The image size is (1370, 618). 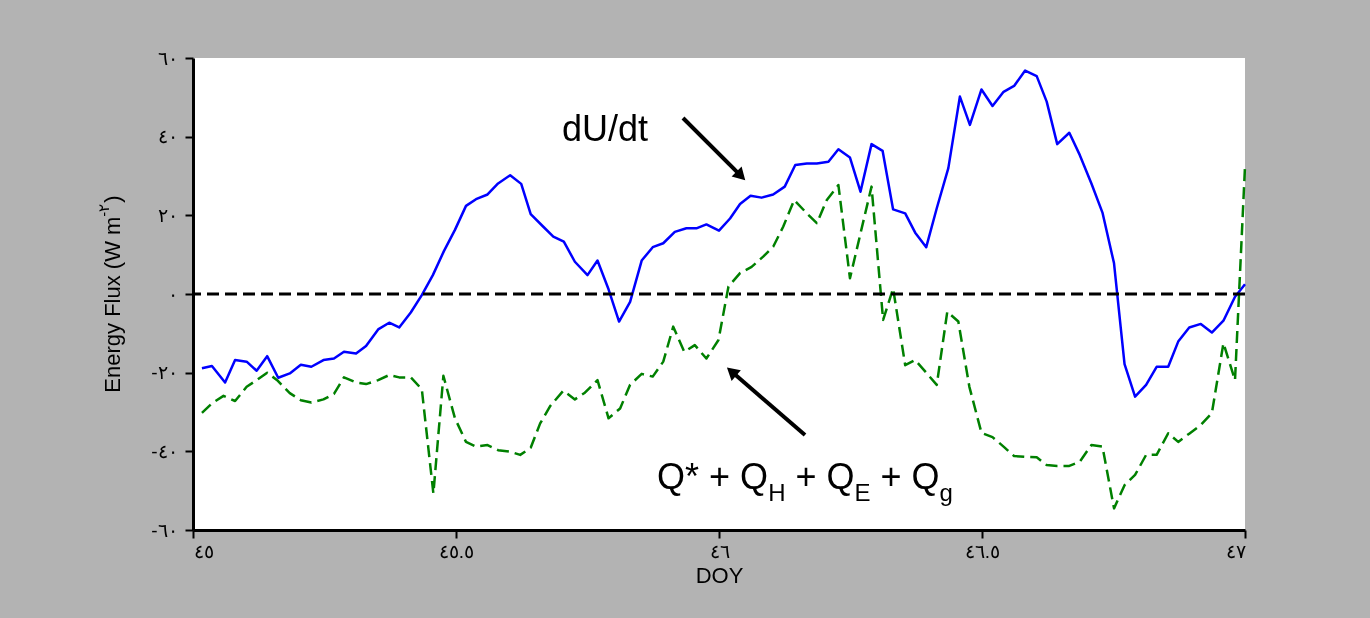 What do you see at coordinates (167, 215) in the screenshot?
I see `y-tick-label: ٢٠` at bounding box center [167, 215].